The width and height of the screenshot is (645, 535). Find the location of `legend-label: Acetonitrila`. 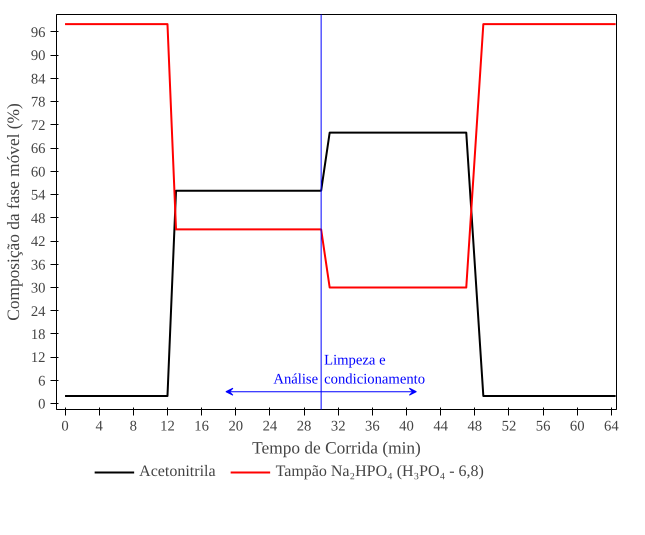

legend-label: Acetonitrila is located at coordinates (177, 472).